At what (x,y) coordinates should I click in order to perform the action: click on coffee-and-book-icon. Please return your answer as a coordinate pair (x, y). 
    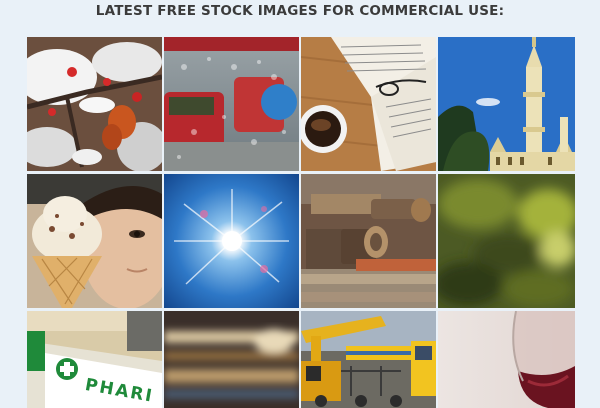
    Looking at the image, I should click on (368, 104).